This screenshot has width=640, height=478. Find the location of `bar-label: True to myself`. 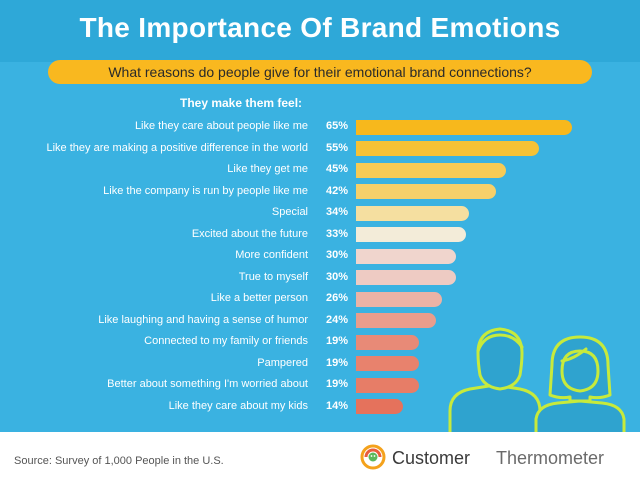

bar-label: True to myself is located at coordinates (273, 276).